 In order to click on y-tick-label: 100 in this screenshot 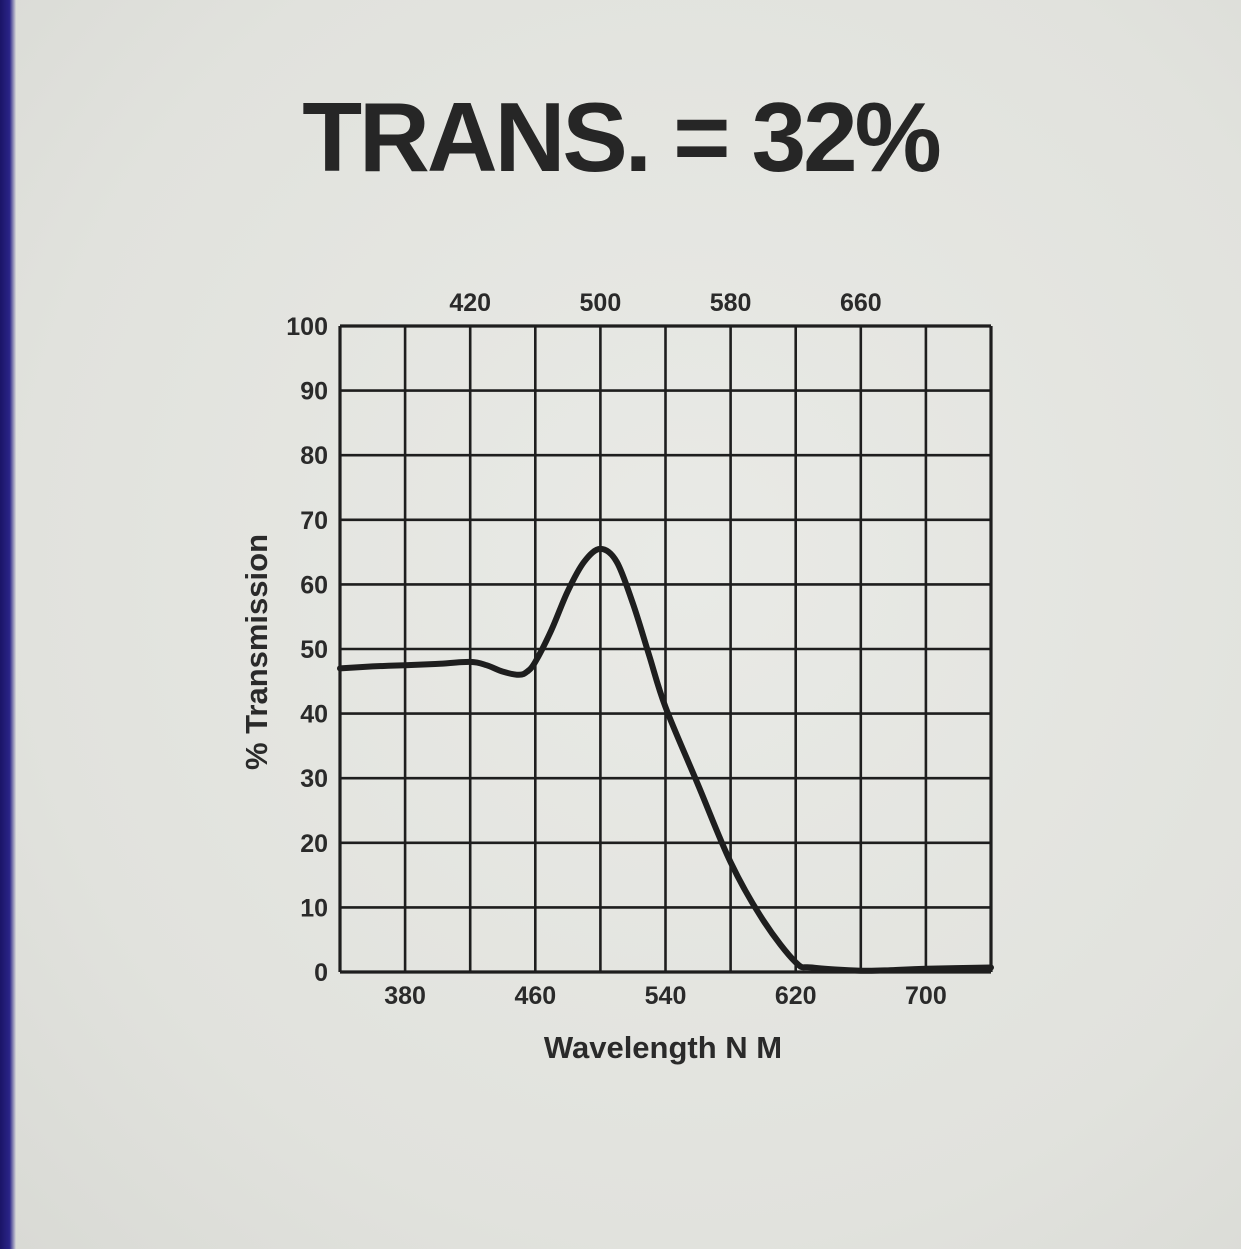, I will do `click(307, 327)`.